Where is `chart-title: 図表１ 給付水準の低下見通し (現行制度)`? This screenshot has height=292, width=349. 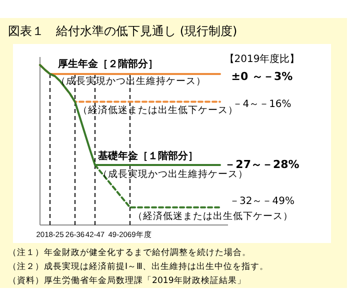 chart-title: 図表１ 給付水準の低下見通し (現行制度) is located at coordinates (123, 31).